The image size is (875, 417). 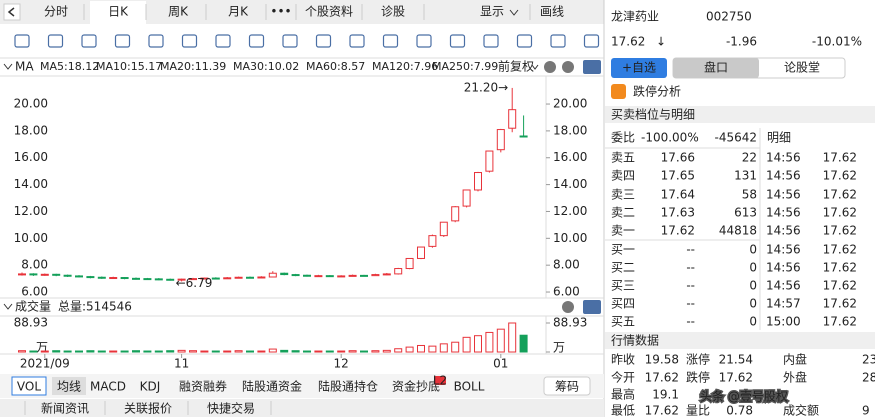 What do you see at coordinates (570, 211) in the screenshot?
I see `y-tick-label-right: 12.00` at bounding box center [570, 211].